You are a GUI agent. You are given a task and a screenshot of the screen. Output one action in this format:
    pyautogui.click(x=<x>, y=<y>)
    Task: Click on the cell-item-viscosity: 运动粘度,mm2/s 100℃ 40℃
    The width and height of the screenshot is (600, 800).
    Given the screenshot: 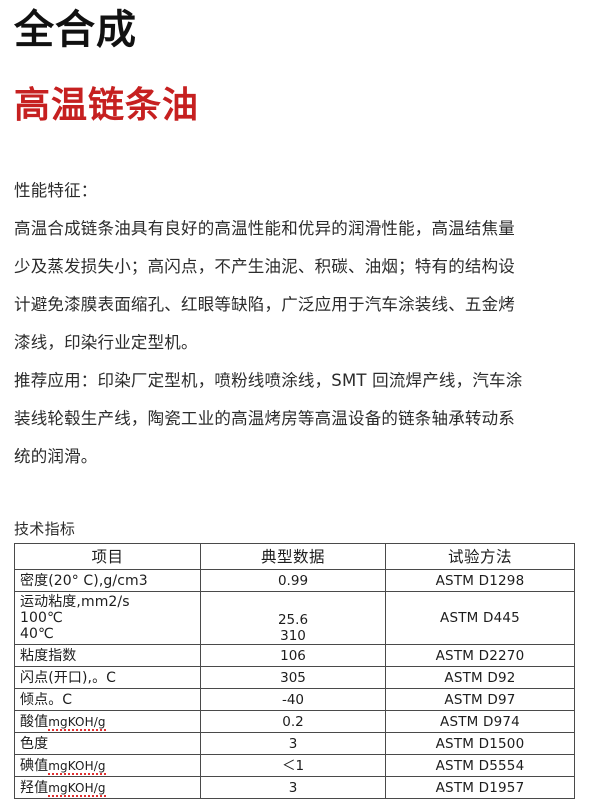 What is the action you would take?
    pyautogui.click(x=107, y=618)
    